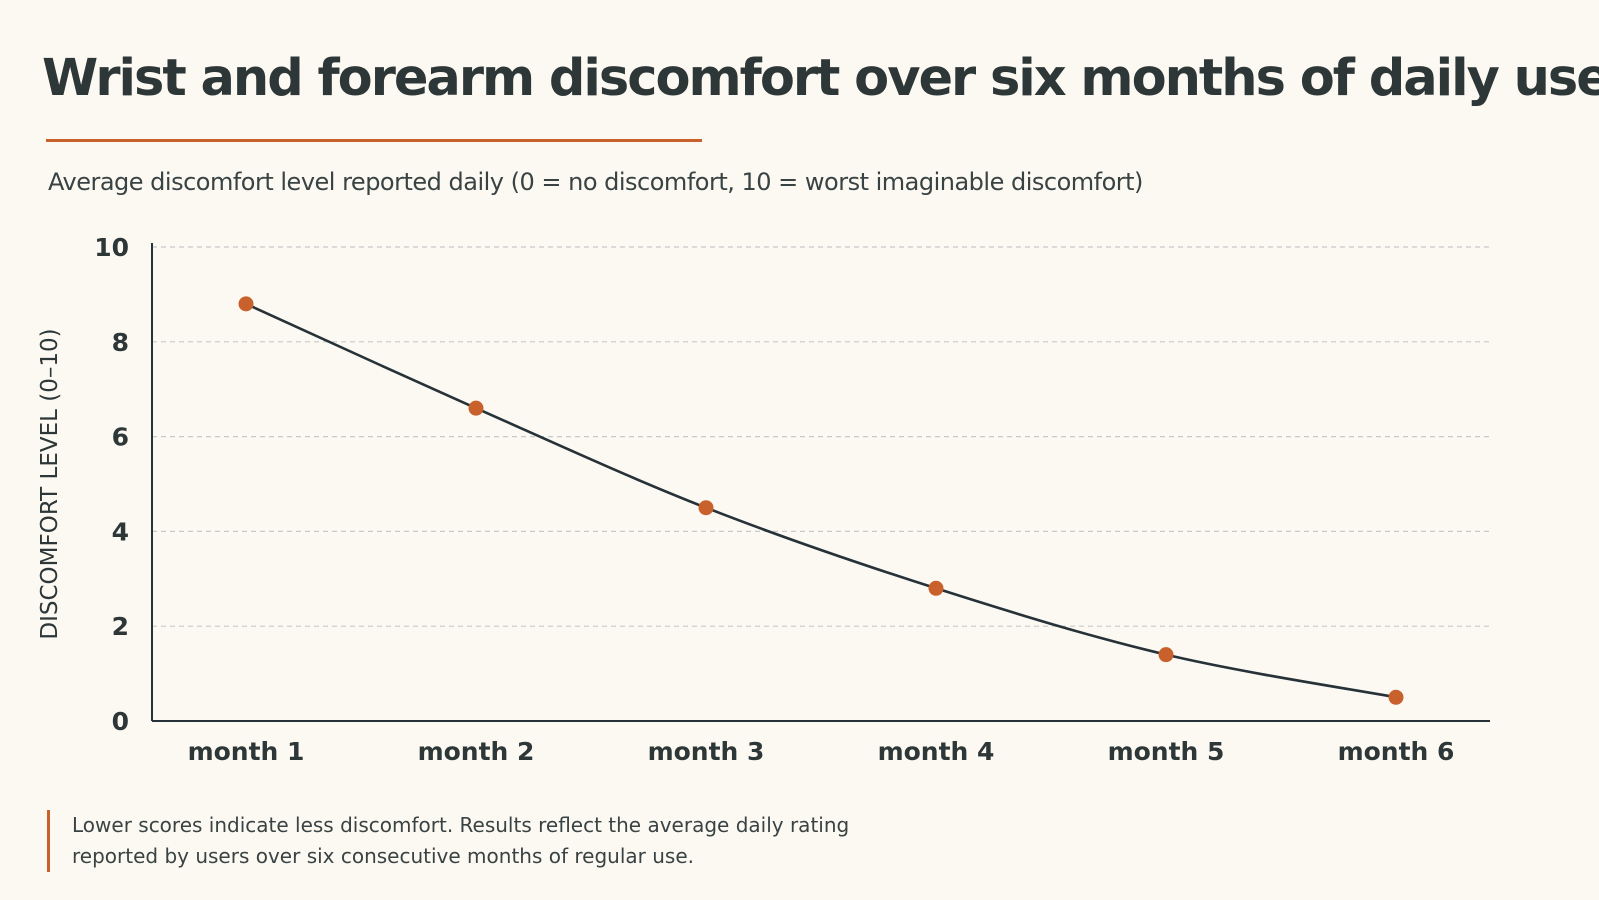 This screenshot has width=1599, height=900. Describe the element at coordinates (1166, 751) in the screenshot. I see `x-tick-label: month 5` at that location.